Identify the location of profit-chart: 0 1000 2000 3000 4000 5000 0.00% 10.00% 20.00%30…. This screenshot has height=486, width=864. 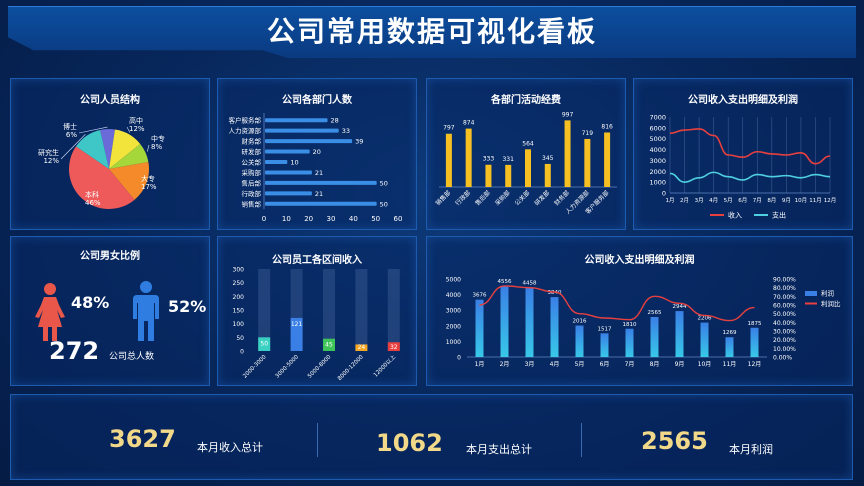
(643, 323).